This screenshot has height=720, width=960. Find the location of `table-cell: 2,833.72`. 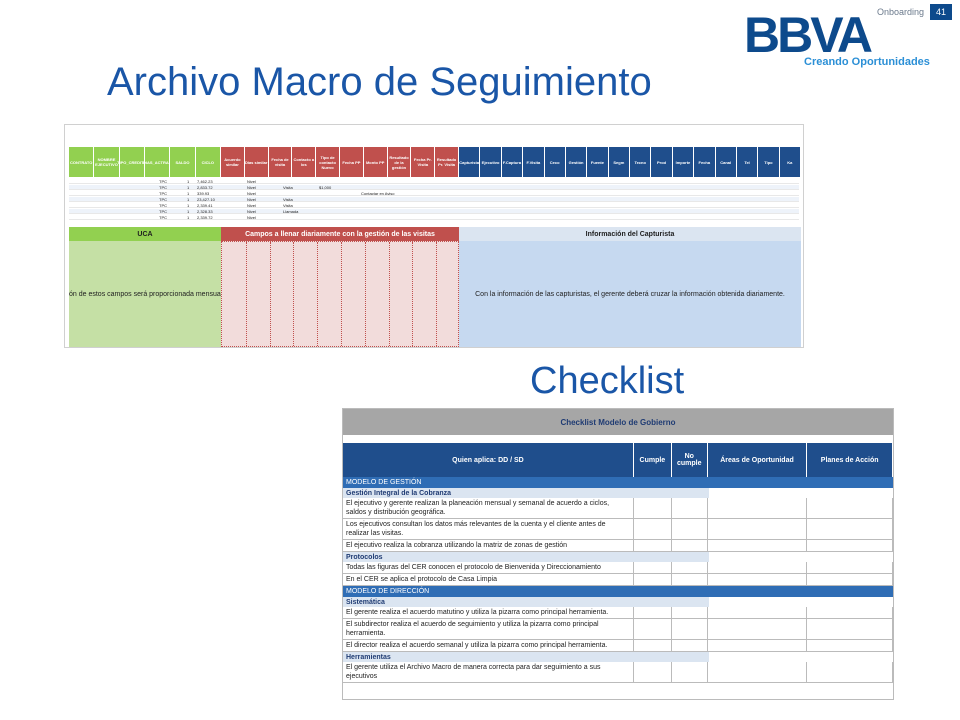

table-cell: 2,833.72 is located at coordinates (205, 187).